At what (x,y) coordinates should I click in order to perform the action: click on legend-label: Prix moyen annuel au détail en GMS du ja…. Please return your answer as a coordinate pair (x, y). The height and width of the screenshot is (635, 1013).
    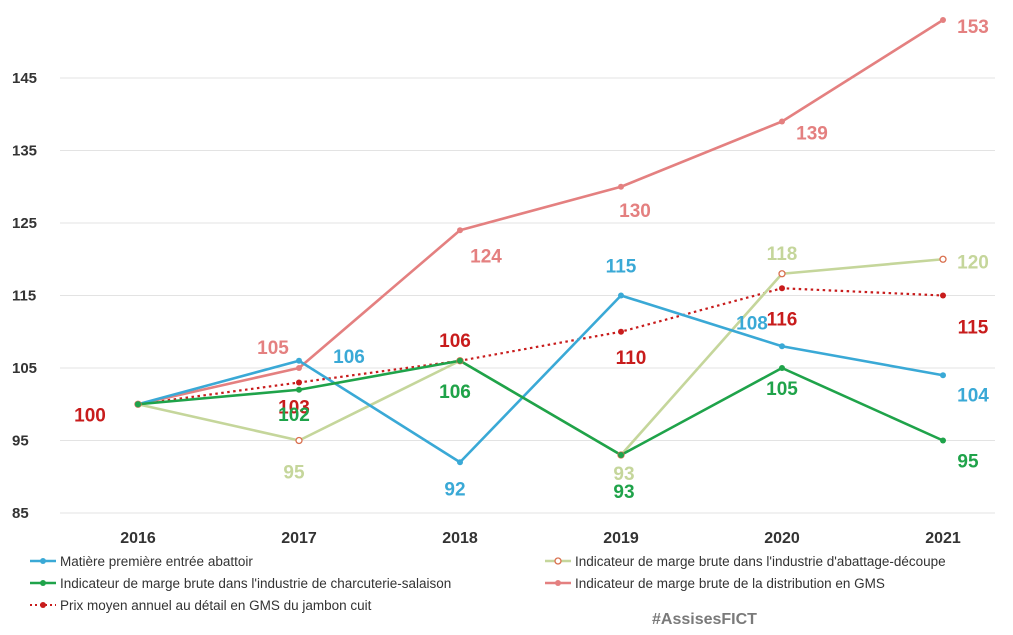
    Looking at the image, I should click on (216, 605).